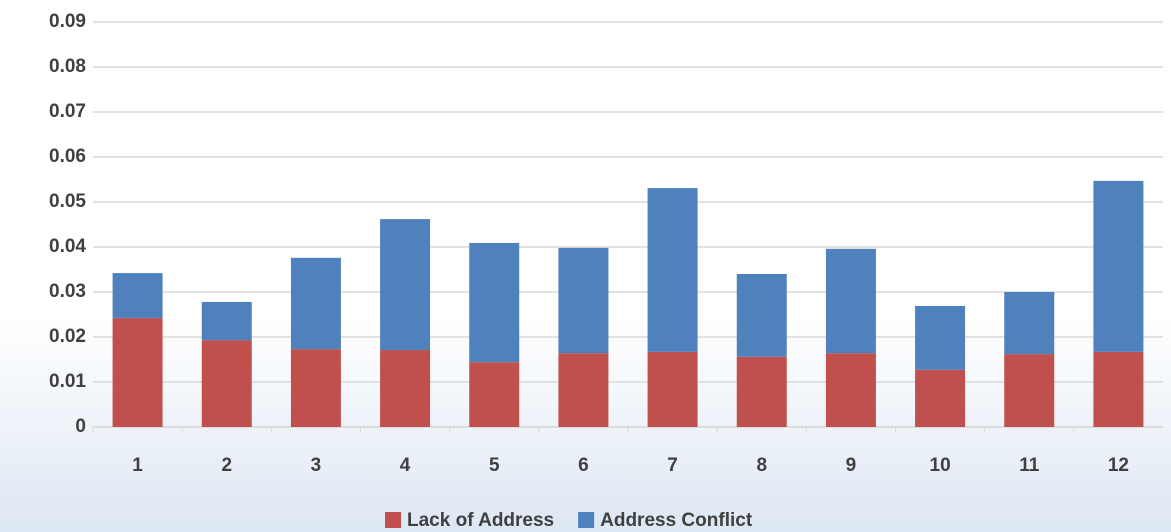 The image size is (1171, 532). Describe the element at coordinates (761, 465) in the screenshot. I see `x-tick-label: 8` at that location.